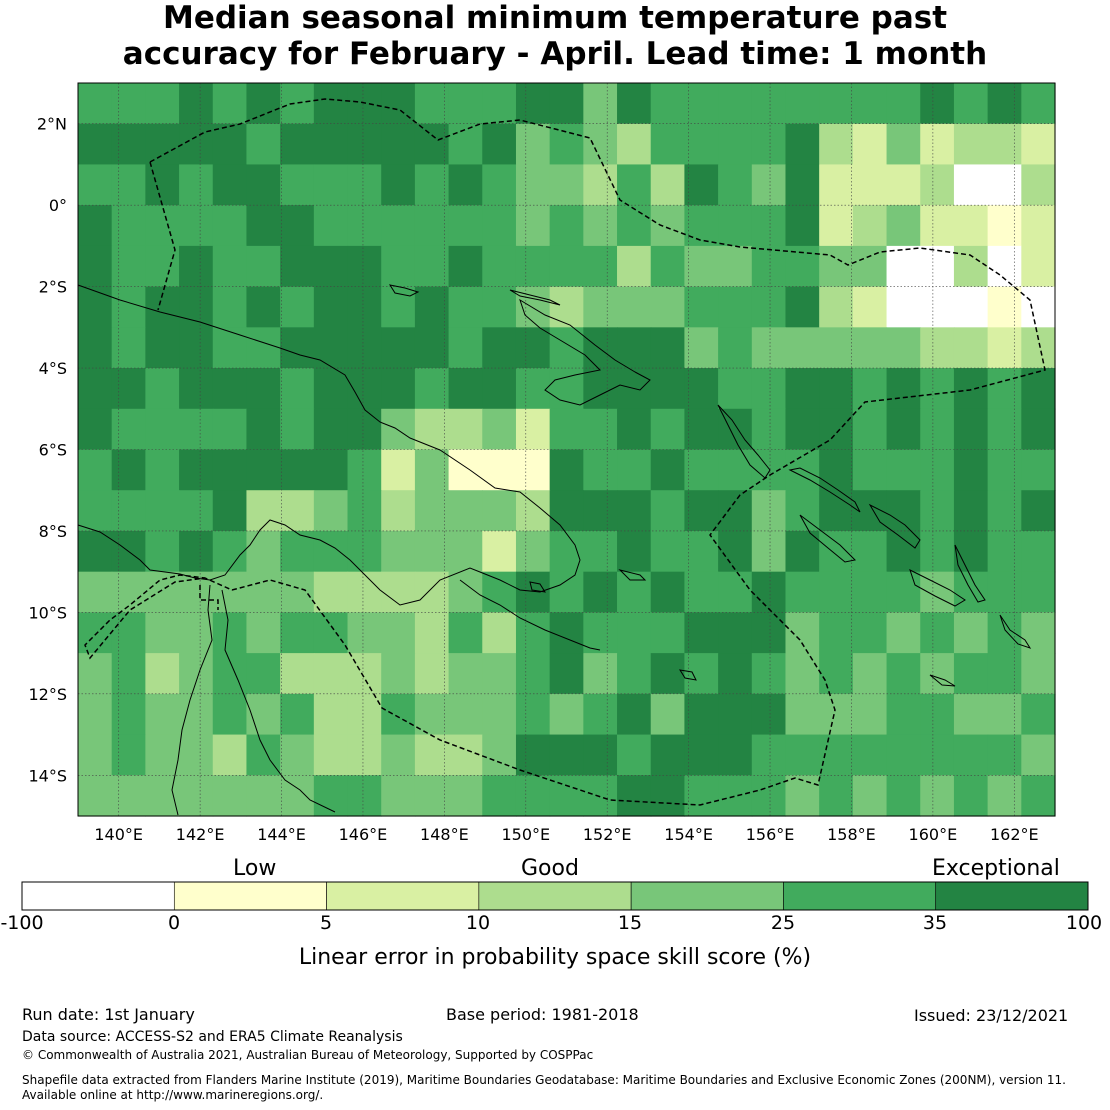 The image size is (1110, 1110). Describe the element at coordinates (530, 615) in the screenshot. I see `png-tail-coastline` at that location.